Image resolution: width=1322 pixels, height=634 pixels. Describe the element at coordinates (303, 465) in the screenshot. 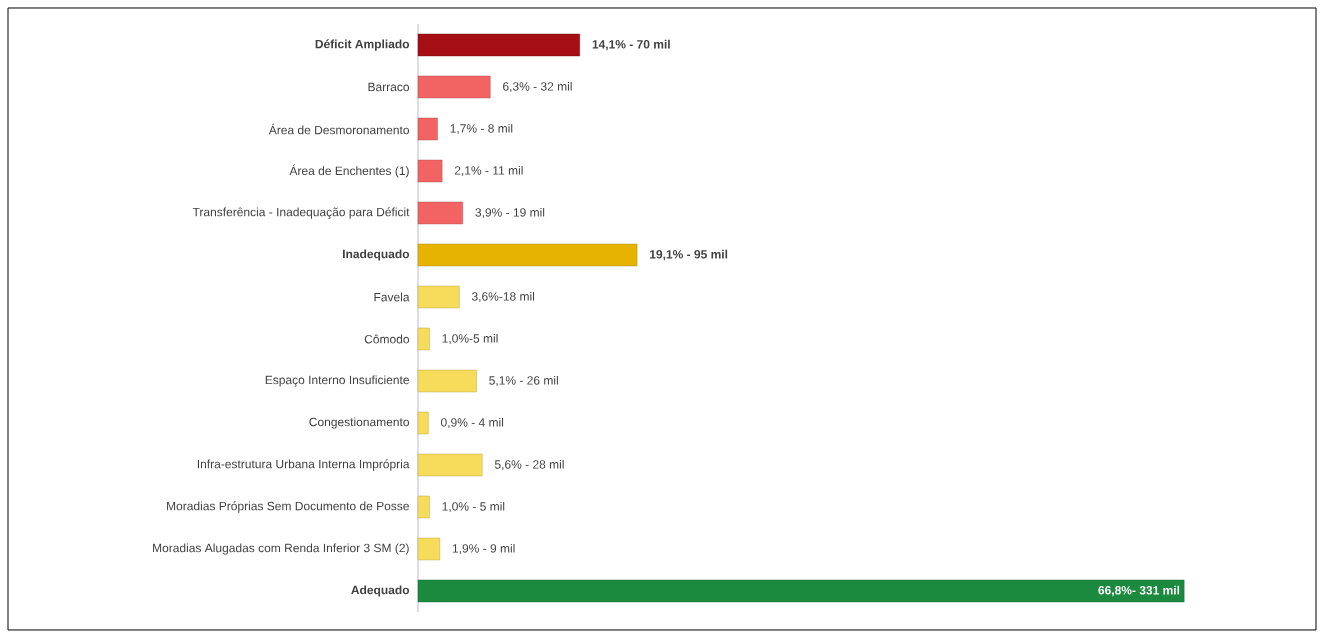

I see `y-tick-label: Infra-estrutura Urbana Interna Imprópria` at that location.